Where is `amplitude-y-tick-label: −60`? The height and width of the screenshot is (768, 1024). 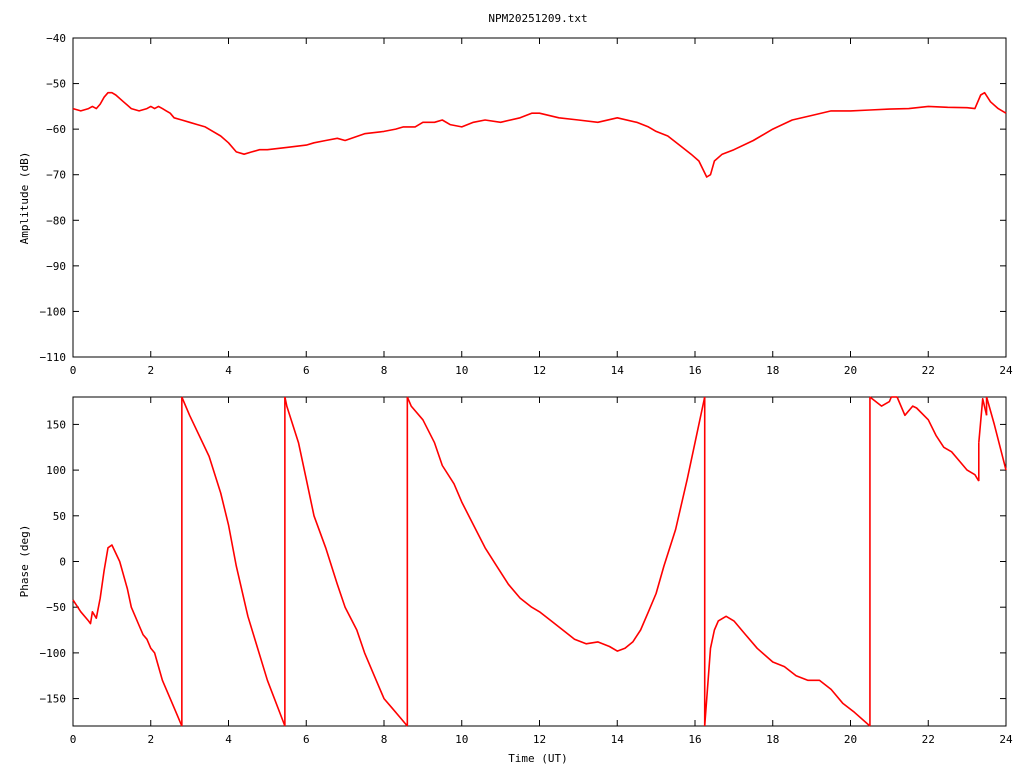 amplitude-y-tick-label: −60 is located at coordinates (56, 129).